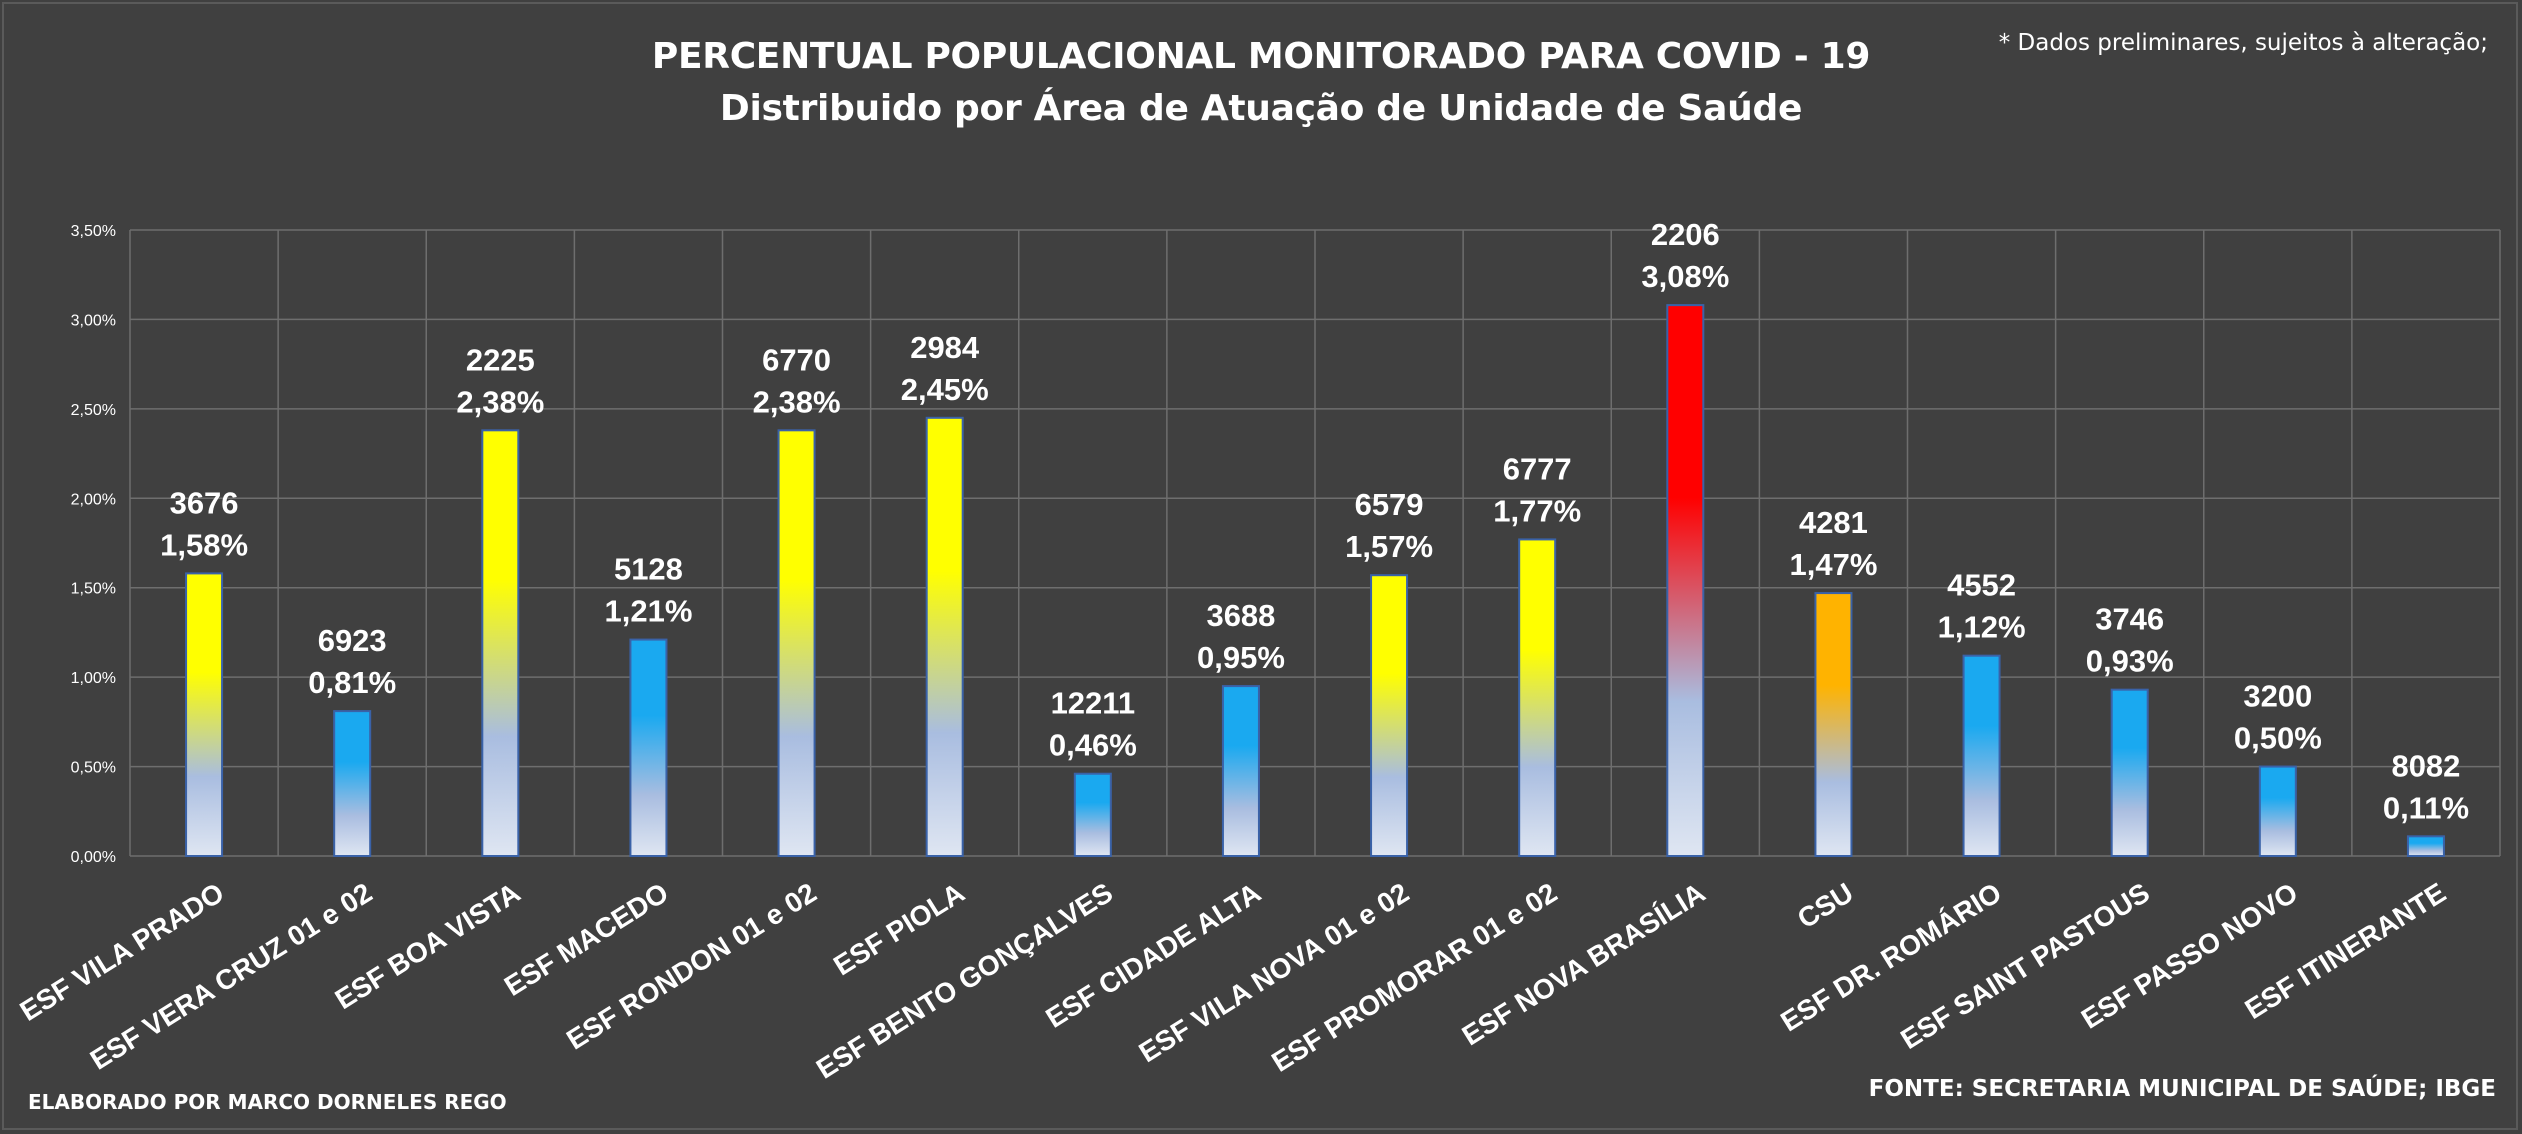 Image resolution: width=2522 pixels, height=1134 pixels. What do you see at coordinates (1833, 522) in the screenshot?
I see `population-label: 4281` at bounding box center [1833, 522].